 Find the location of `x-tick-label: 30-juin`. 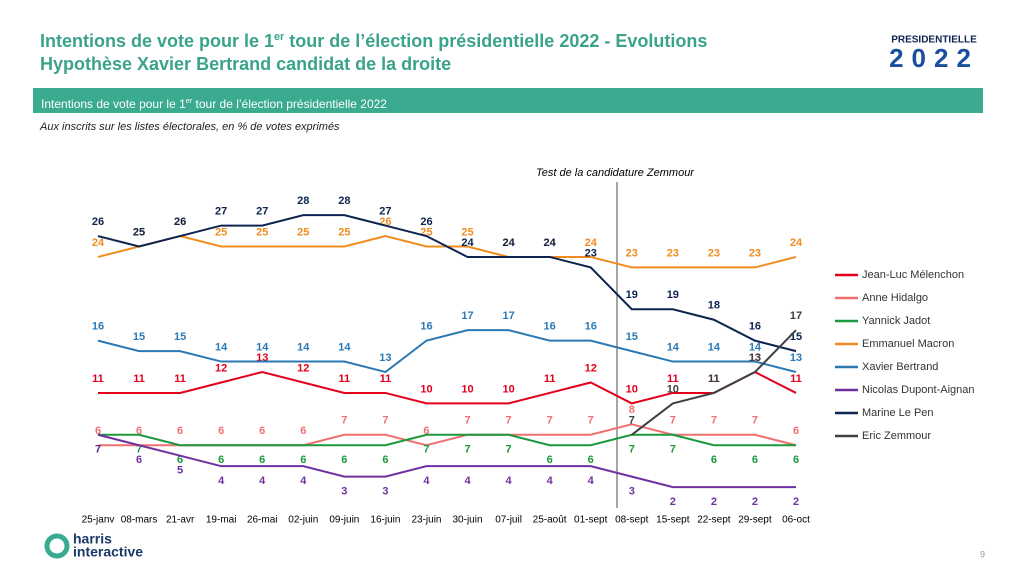

x-tick-label: 30-juin is located at coordinates (468, 520).